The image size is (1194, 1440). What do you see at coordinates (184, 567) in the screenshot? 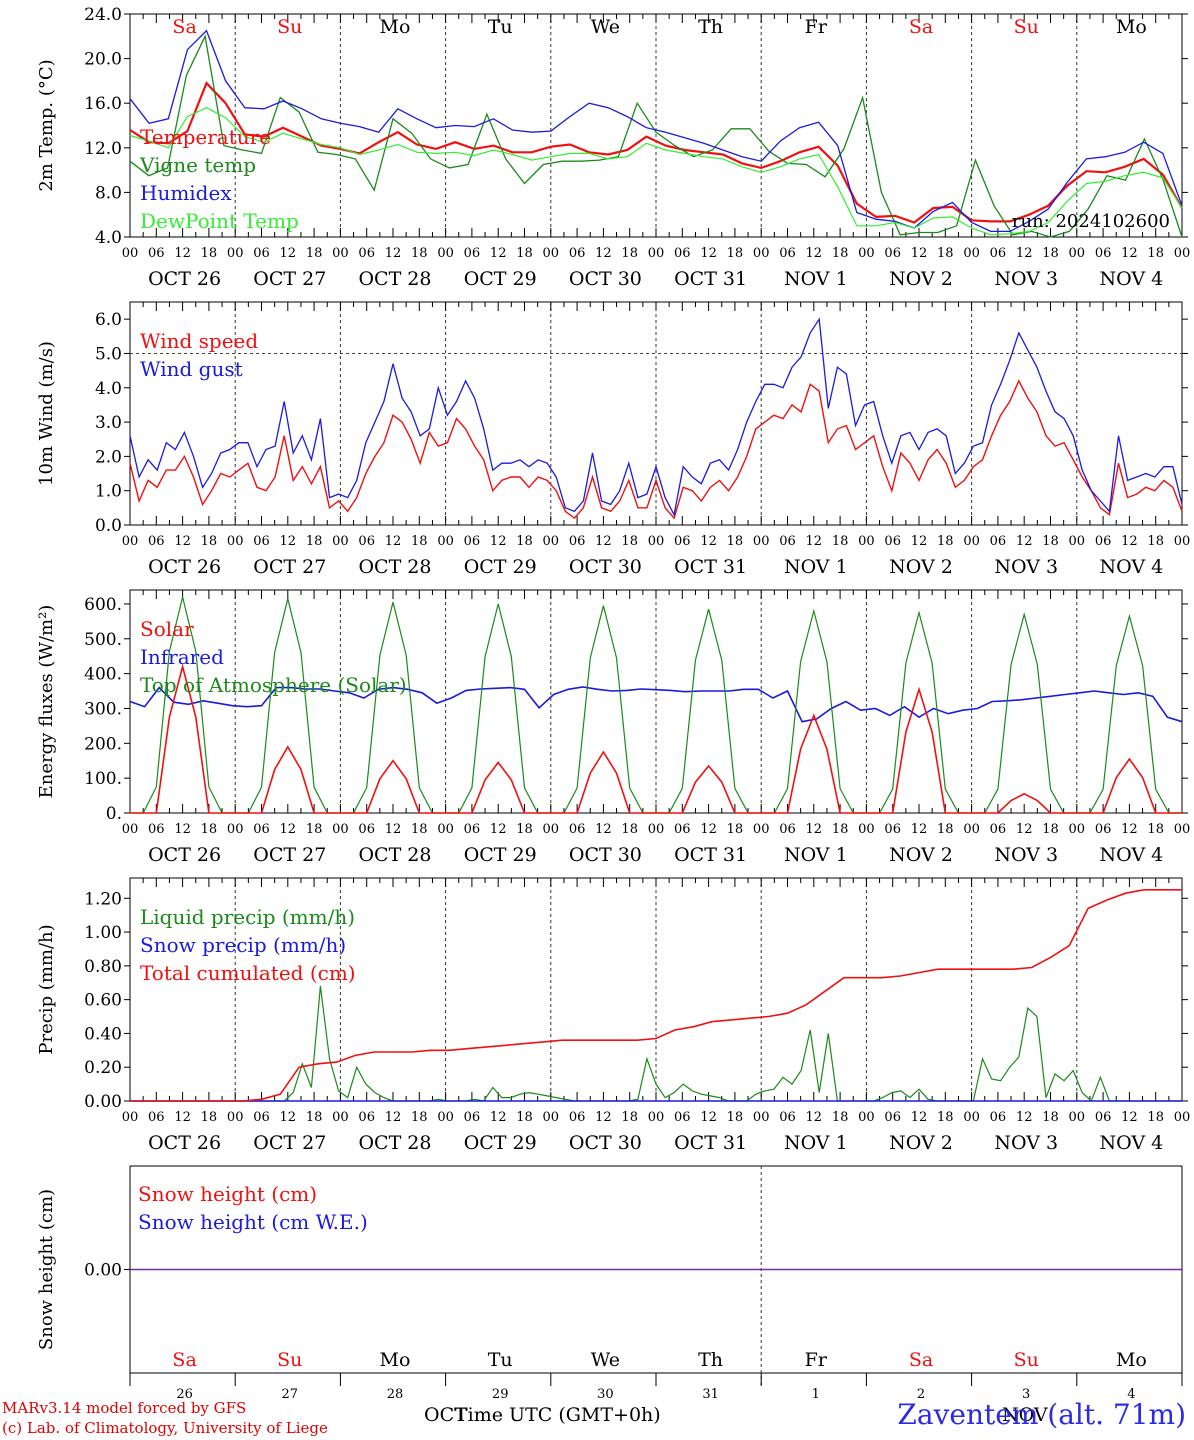
I see `date-label: OCT 26` at bounding box center [184, 567].